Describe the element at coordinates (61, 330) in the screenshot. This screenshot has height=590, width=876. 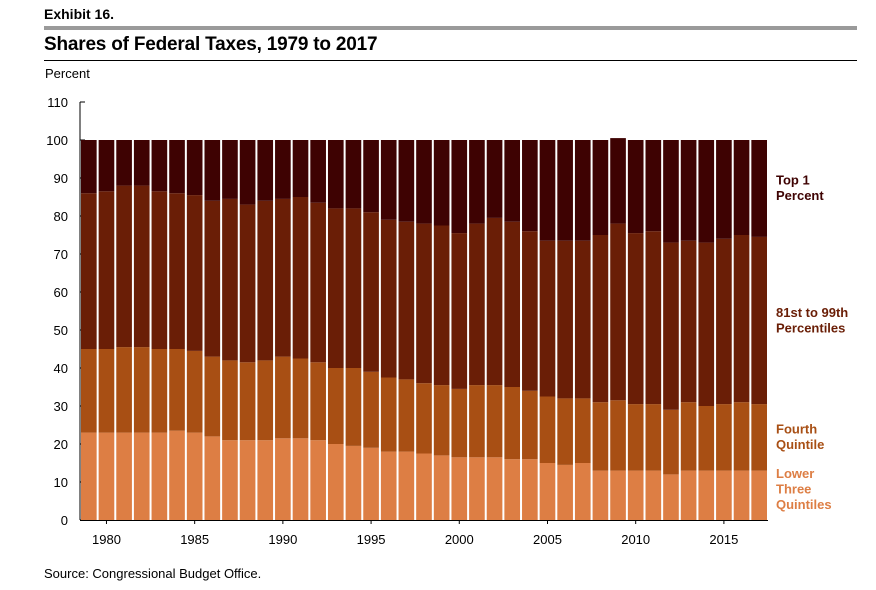
I see `y-tick-label: 50` at that location.